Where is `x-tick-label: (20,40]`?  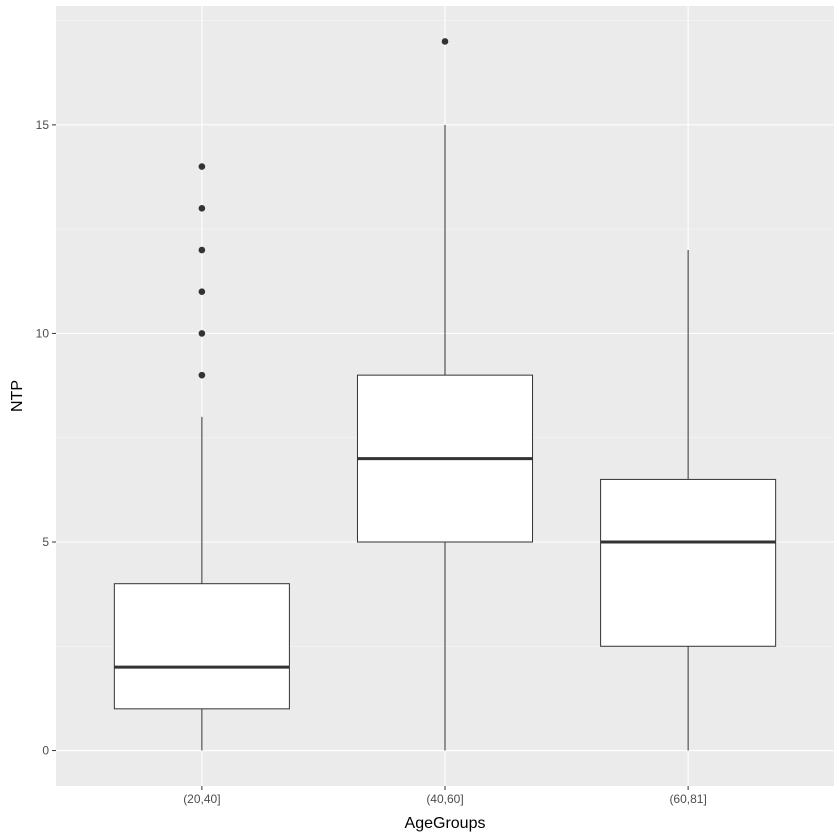 x-tick-label: (20,40] is located at coordinates (201, 799).